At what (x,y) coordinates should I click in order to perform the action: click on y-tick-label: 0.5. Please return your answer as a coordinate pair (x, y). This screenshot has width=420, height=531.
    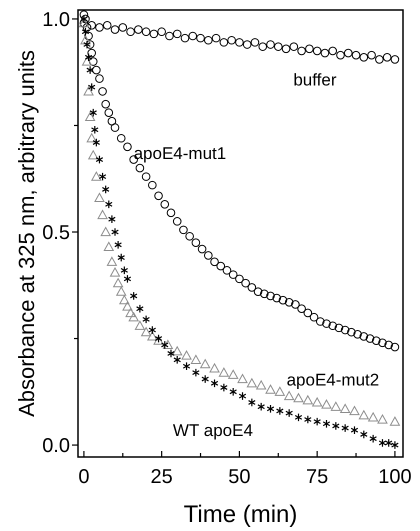
    Looking at the image, I should click on (56, 233).